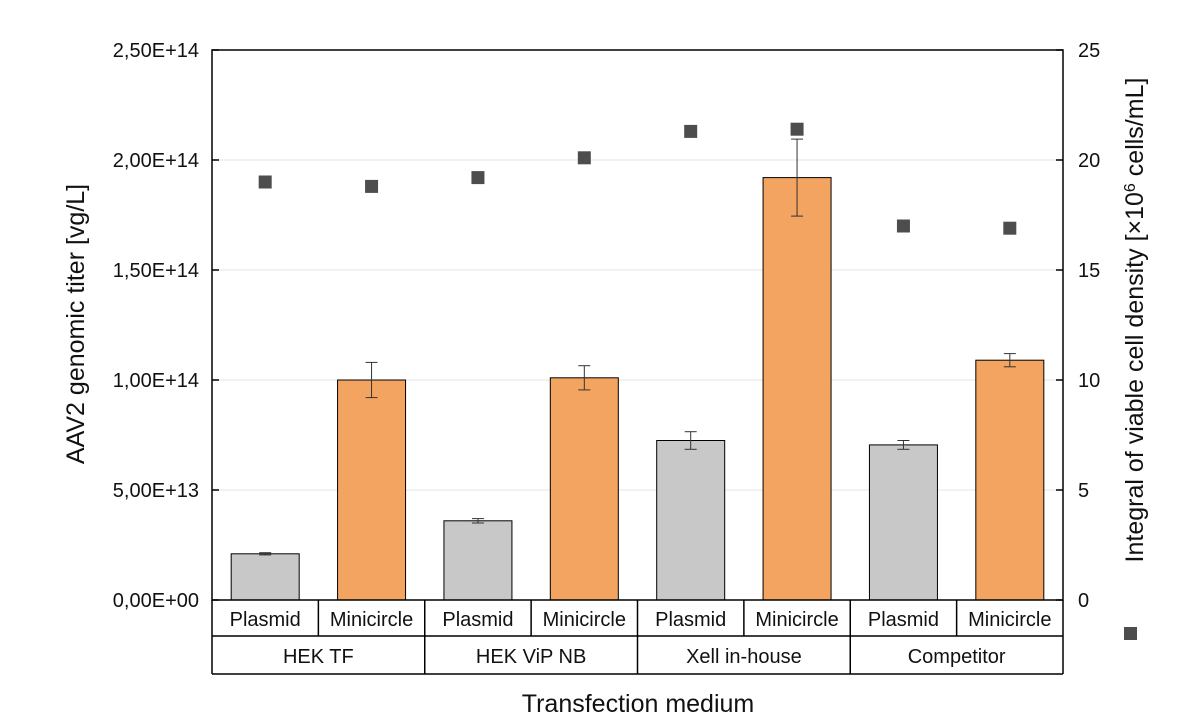  What do you see at coordinates (1135, 131) in the screenshot?
I see `y2-axis-title-suffix: cells/mL]` at bounding box center [1135, 131].